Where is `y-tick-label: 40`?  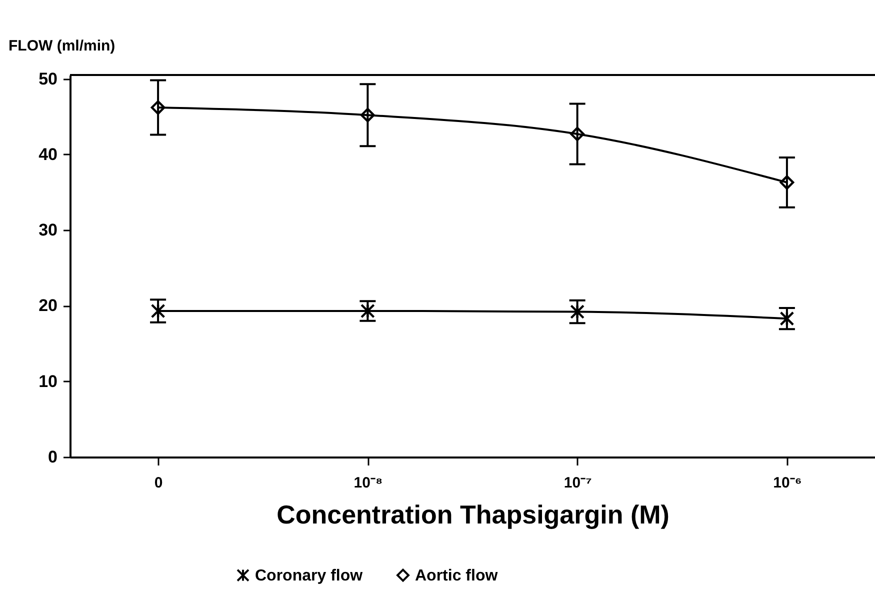
y-tick-label: 40 is located at coordinates (48, 154).